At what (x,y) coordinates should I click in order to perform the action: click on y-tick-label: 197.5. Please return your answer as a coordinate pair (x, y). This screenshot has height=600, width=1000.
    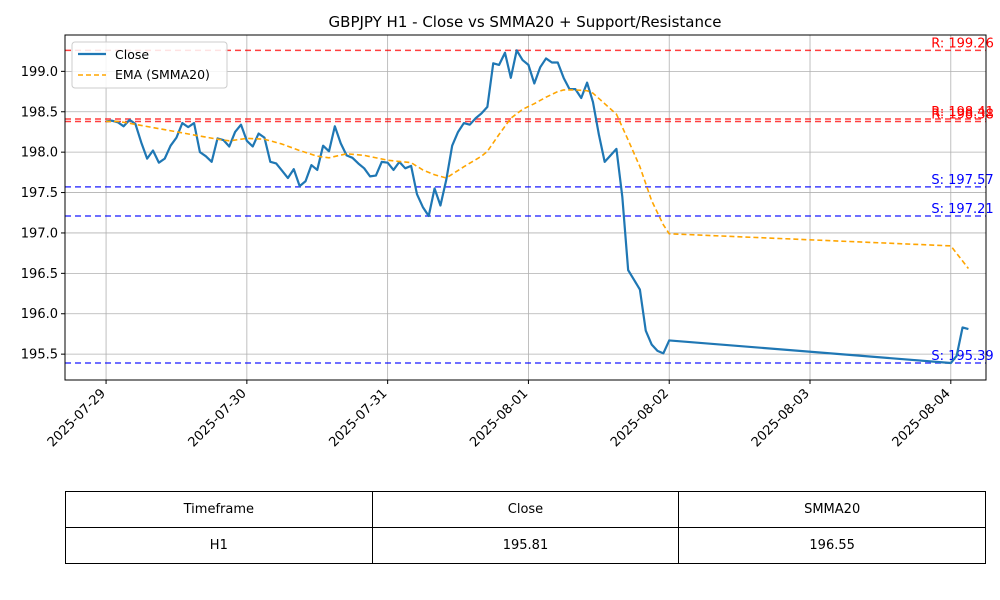
    Looking at the image, I should click on (39, 193).